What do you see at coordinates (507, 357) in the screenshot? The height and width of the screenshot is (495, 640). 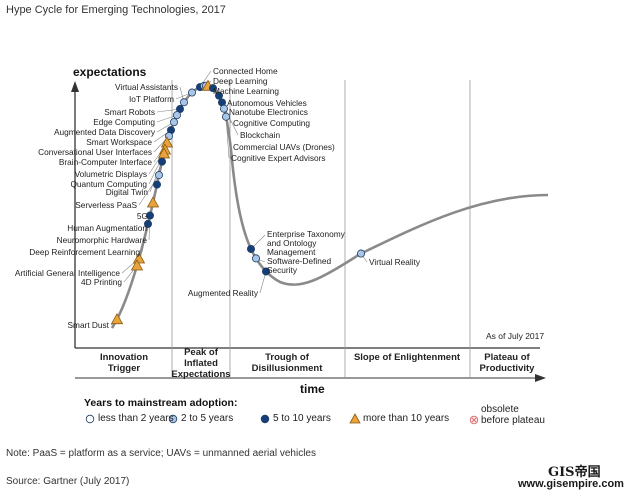 I see `phase-label-line: Plateau of` at bounding box center [507, 357].